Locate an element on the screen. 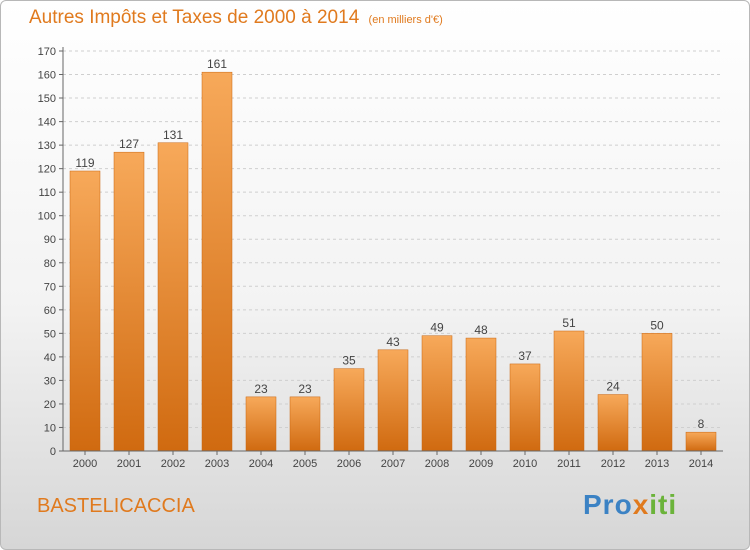  x-tick-label: 2008 is located at coordinates (437, 464).